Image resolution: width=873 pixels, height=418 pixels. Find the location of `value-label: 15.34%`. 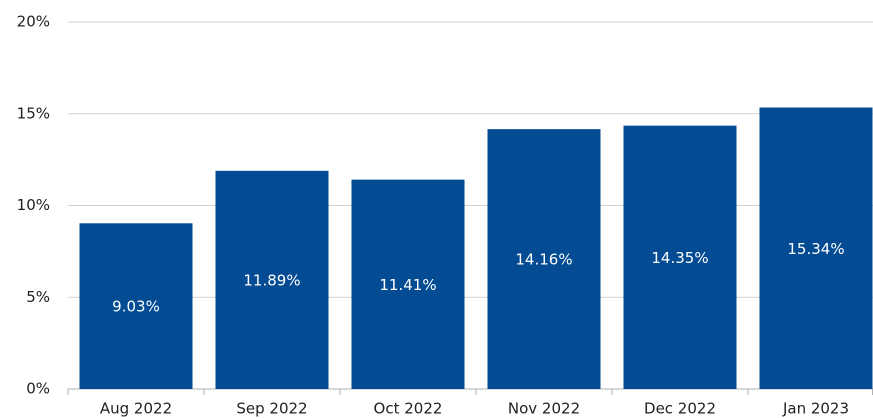

value-label: 15.34% is located at coordinates (815, 249).